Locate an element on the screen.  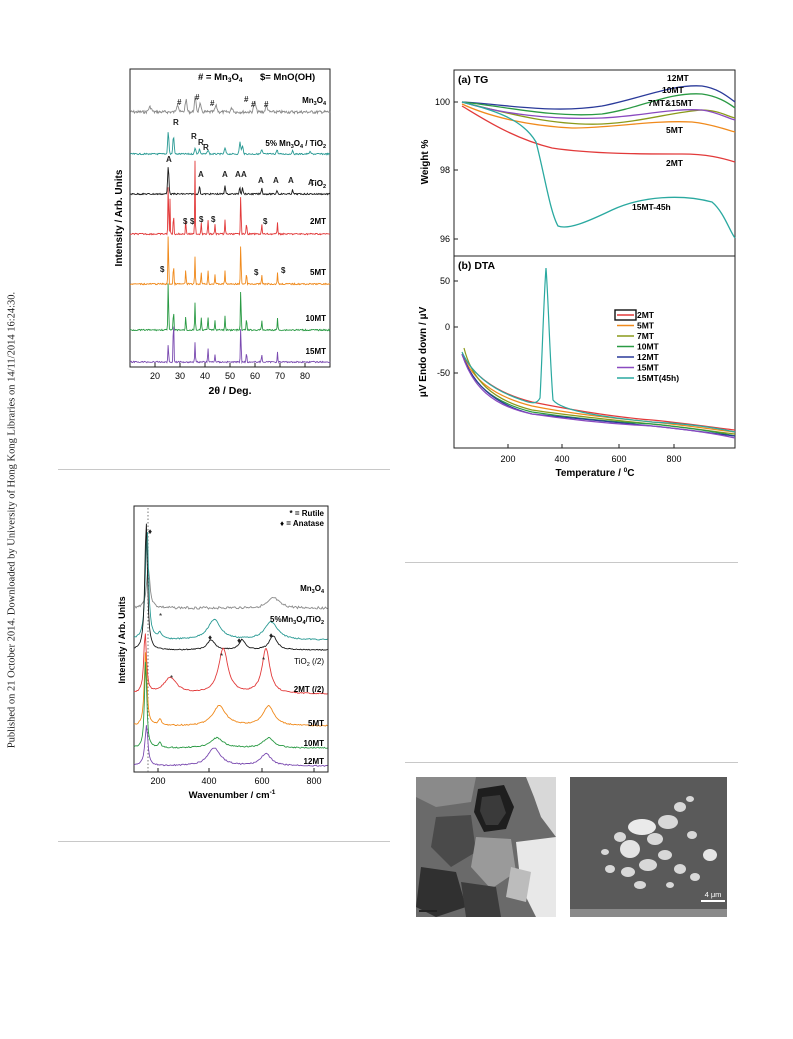
xrd-tick-label: 60 is located at coordinates (255, 376).